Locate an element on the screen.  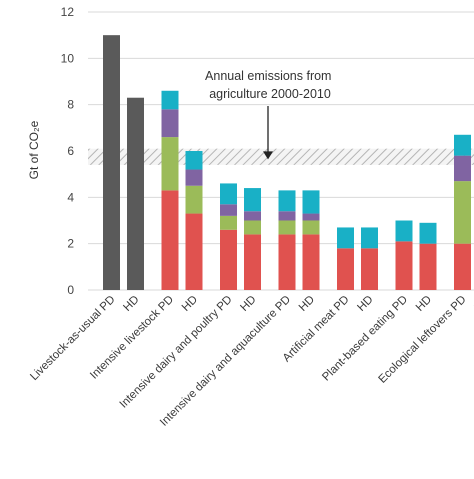
y-tick-labels: 0 2 4 6 8 10 12 is located at coordinates (68, 151).